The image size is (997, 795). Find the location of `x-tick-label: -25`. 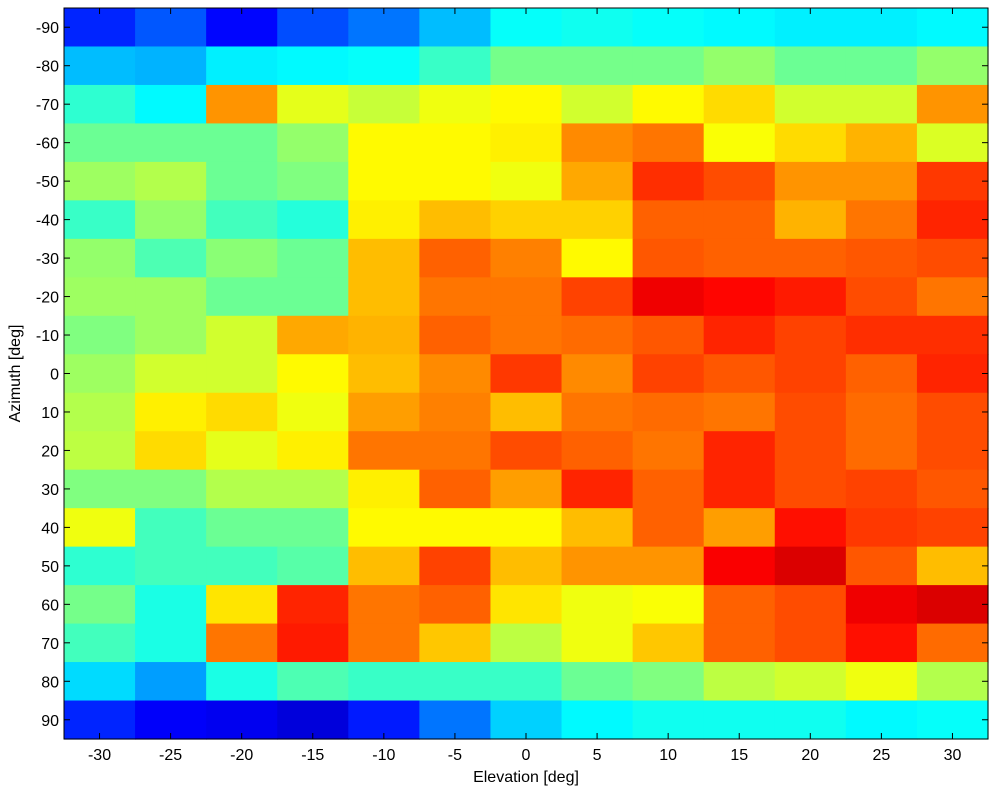

x-tick-label: -25 is located at coordinates (170, 755).